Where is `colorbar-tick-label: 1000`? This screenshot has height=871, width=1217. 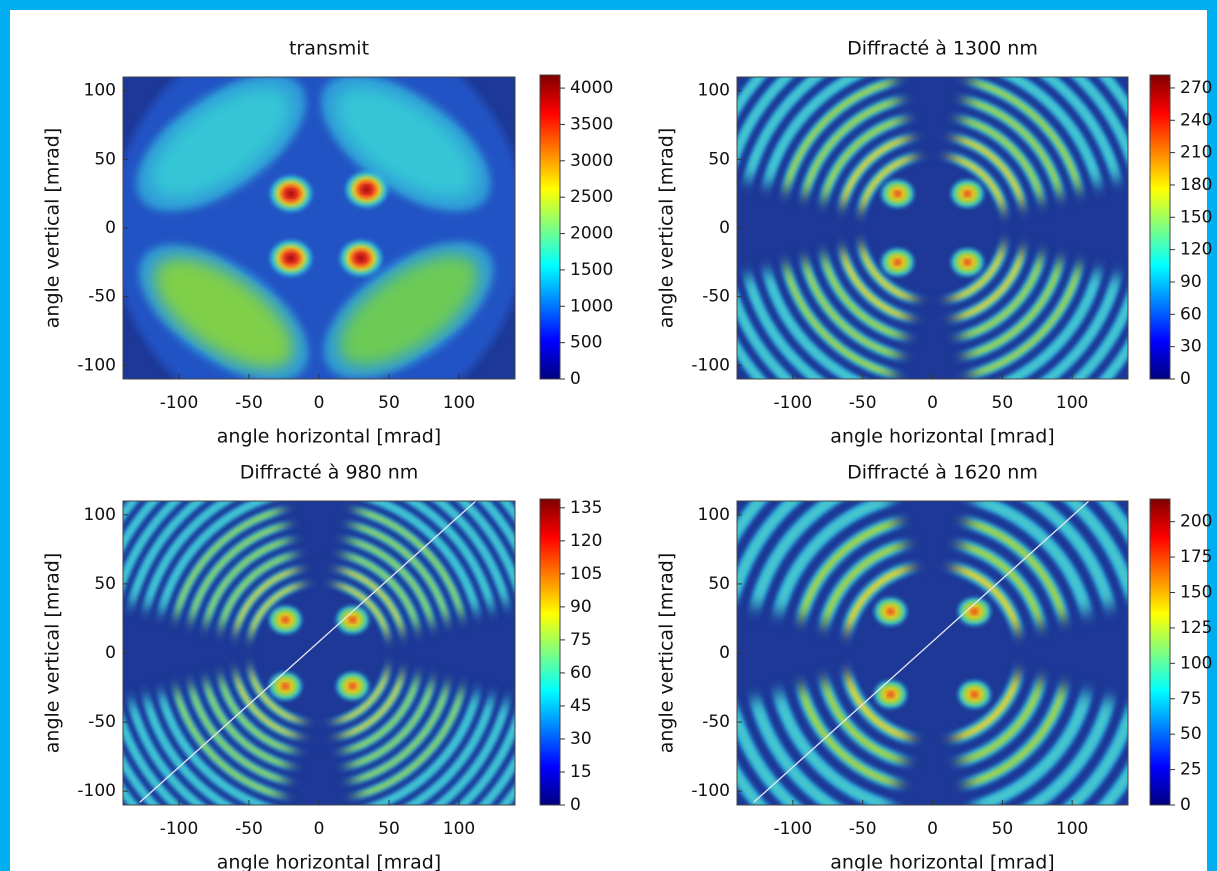 colorbar-tick-label: 1000 is located at coordinates (591, 306).